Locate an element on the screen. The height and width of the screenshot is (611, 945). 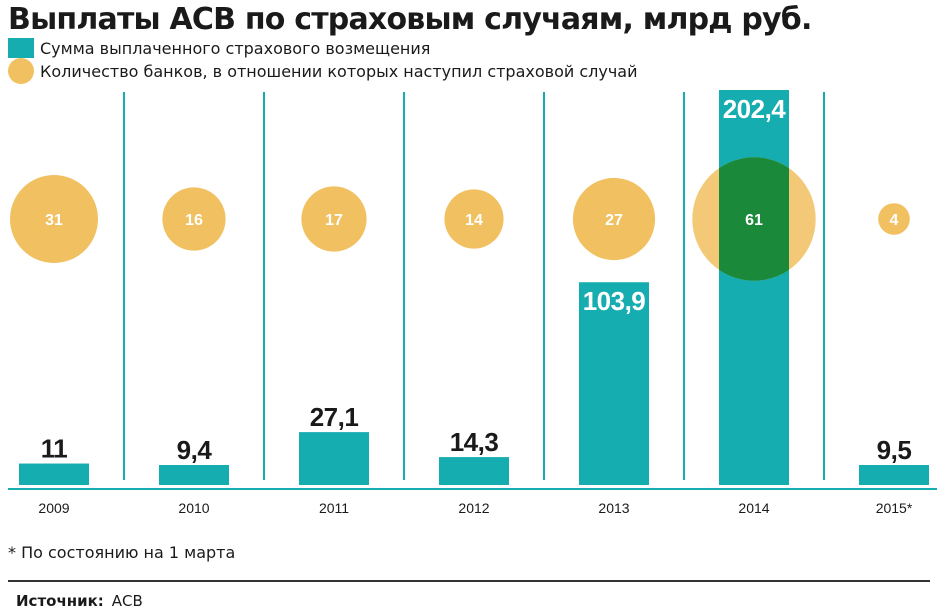
bubble-value-label: 31 is located at coordinates (54, 220).